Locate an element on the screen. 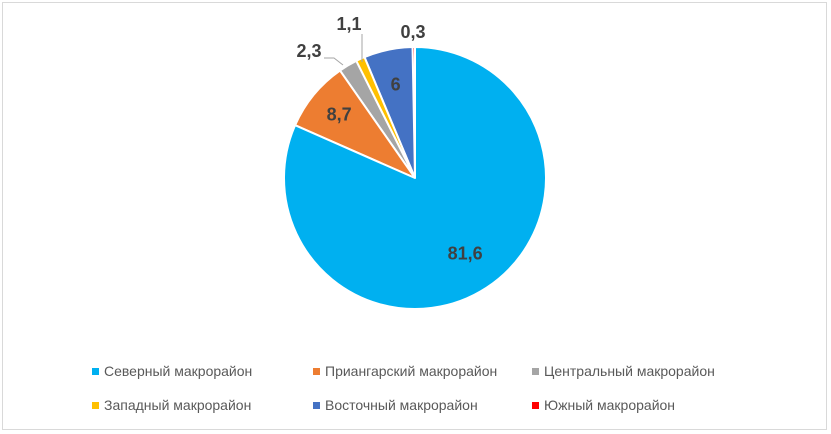 The image size is (831, 434). data-label-severny: 81,6 is located at coordinates (465, 254).